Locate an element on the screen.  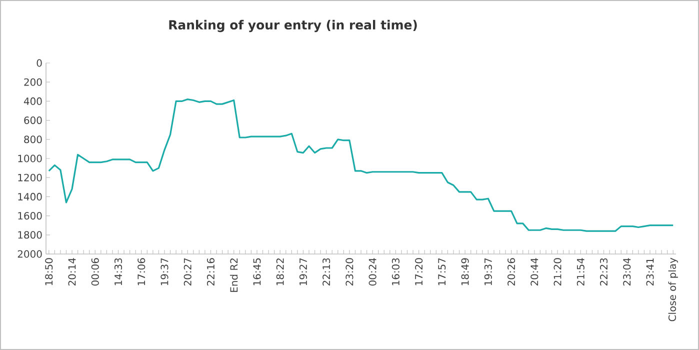
x-tick-label: 20:44 is located at coordinates (534, 272).